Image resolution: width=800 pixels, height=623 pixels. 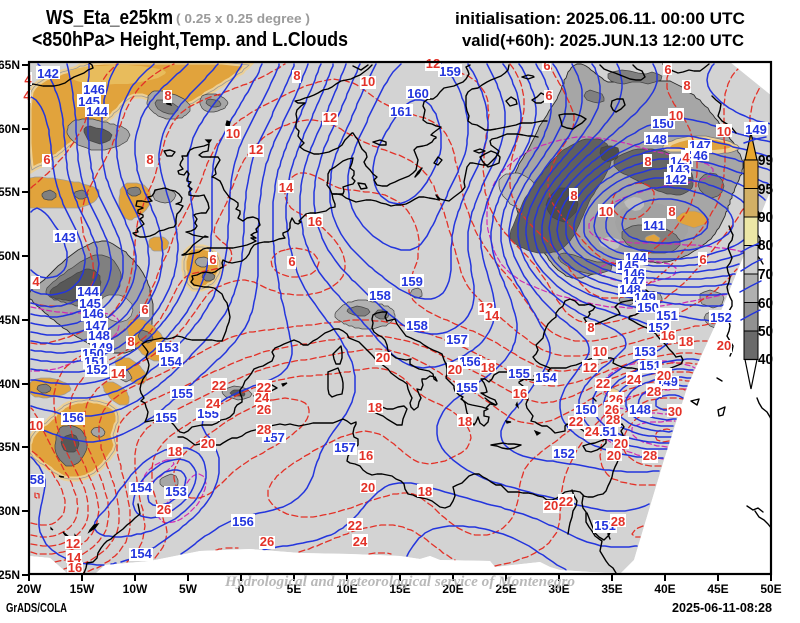 What do you see at coordinates (190, 40) in the screenshot?
I see `svg-text:<850hPa> Height,Temp. and L.Cl: <850hPa> Height,Temp. and L.Clouds` at bounding box center [190, 40].